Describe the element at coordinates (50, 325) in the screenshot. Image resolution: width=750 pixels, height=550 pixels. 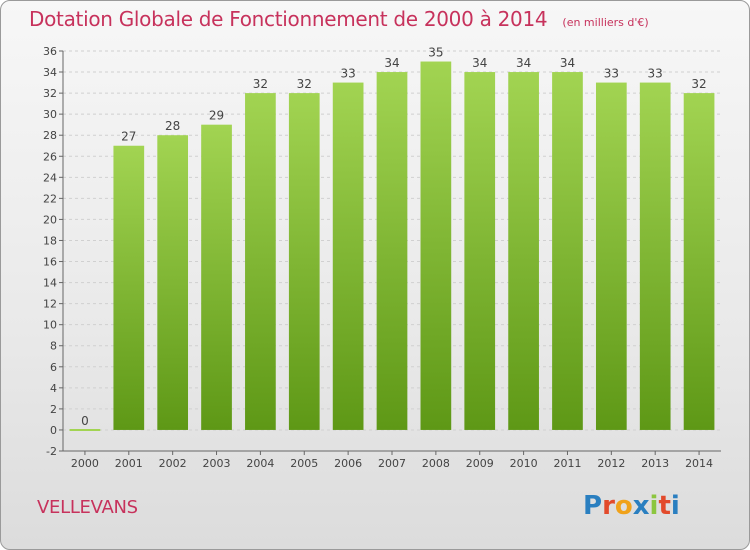
I see `y-tick-label: 10` at that location.